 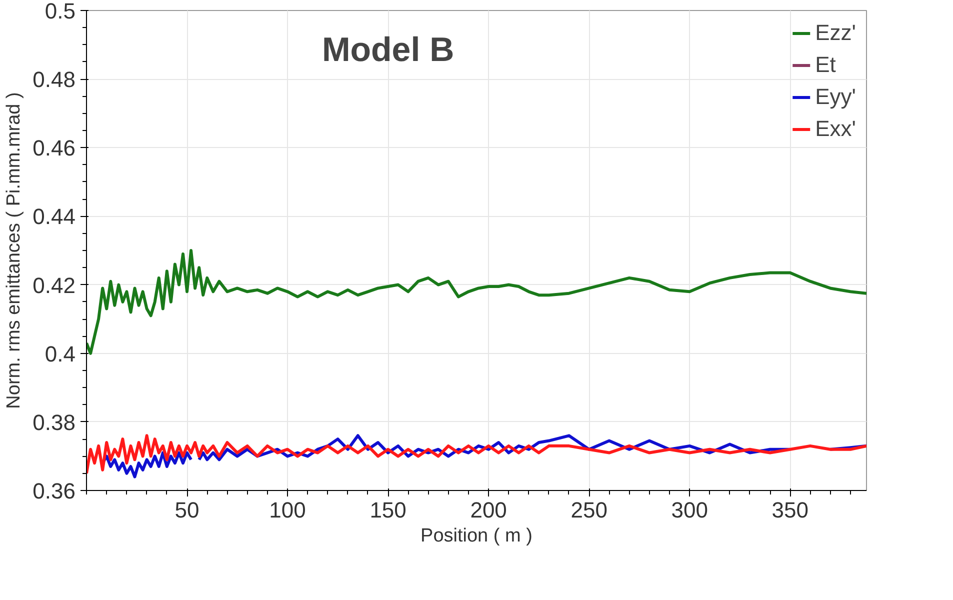 What do you see at coordinates (54, 285) in the screenshot?
I see `y-tick-label: 0.42` at bounding box center [54, 285].